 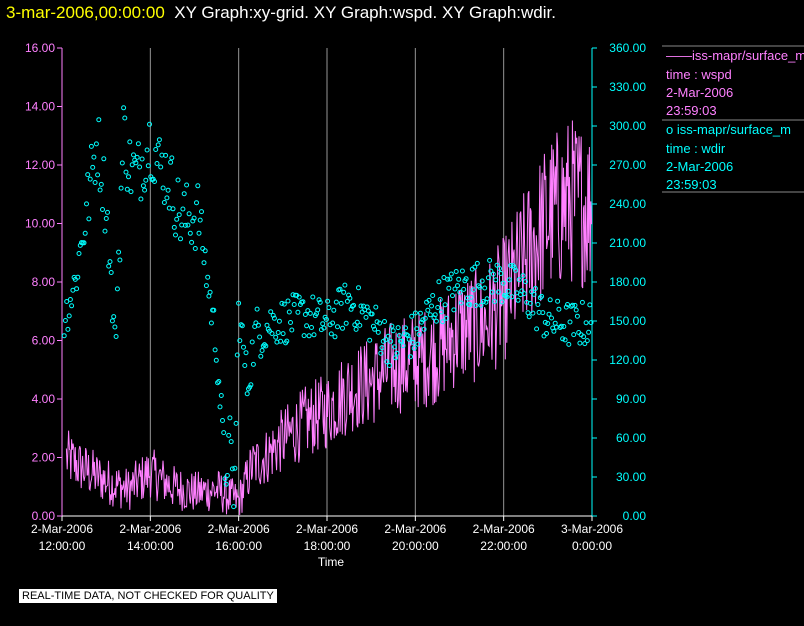 I want to click on right-tick-label: 180.00, so click(x=627, y=282).